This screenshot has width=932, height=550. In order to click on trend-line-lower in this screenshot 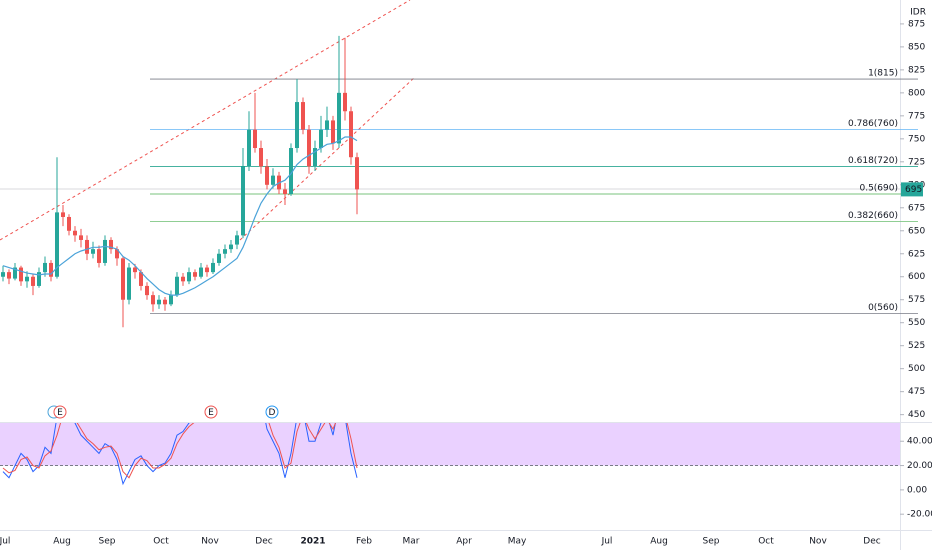, I will do `click(327, 158)`.